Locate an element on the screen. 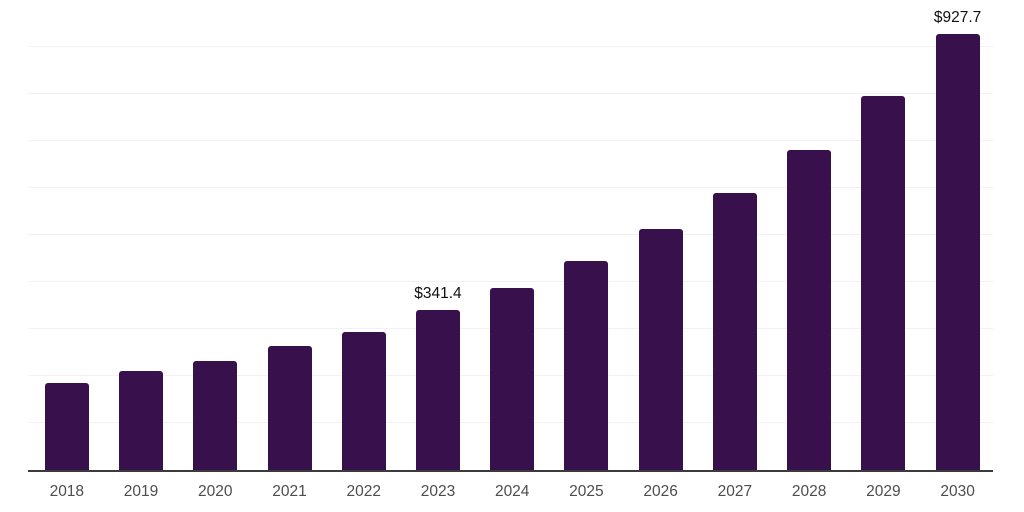  bar-2028 is located at coordinates (809, 309).